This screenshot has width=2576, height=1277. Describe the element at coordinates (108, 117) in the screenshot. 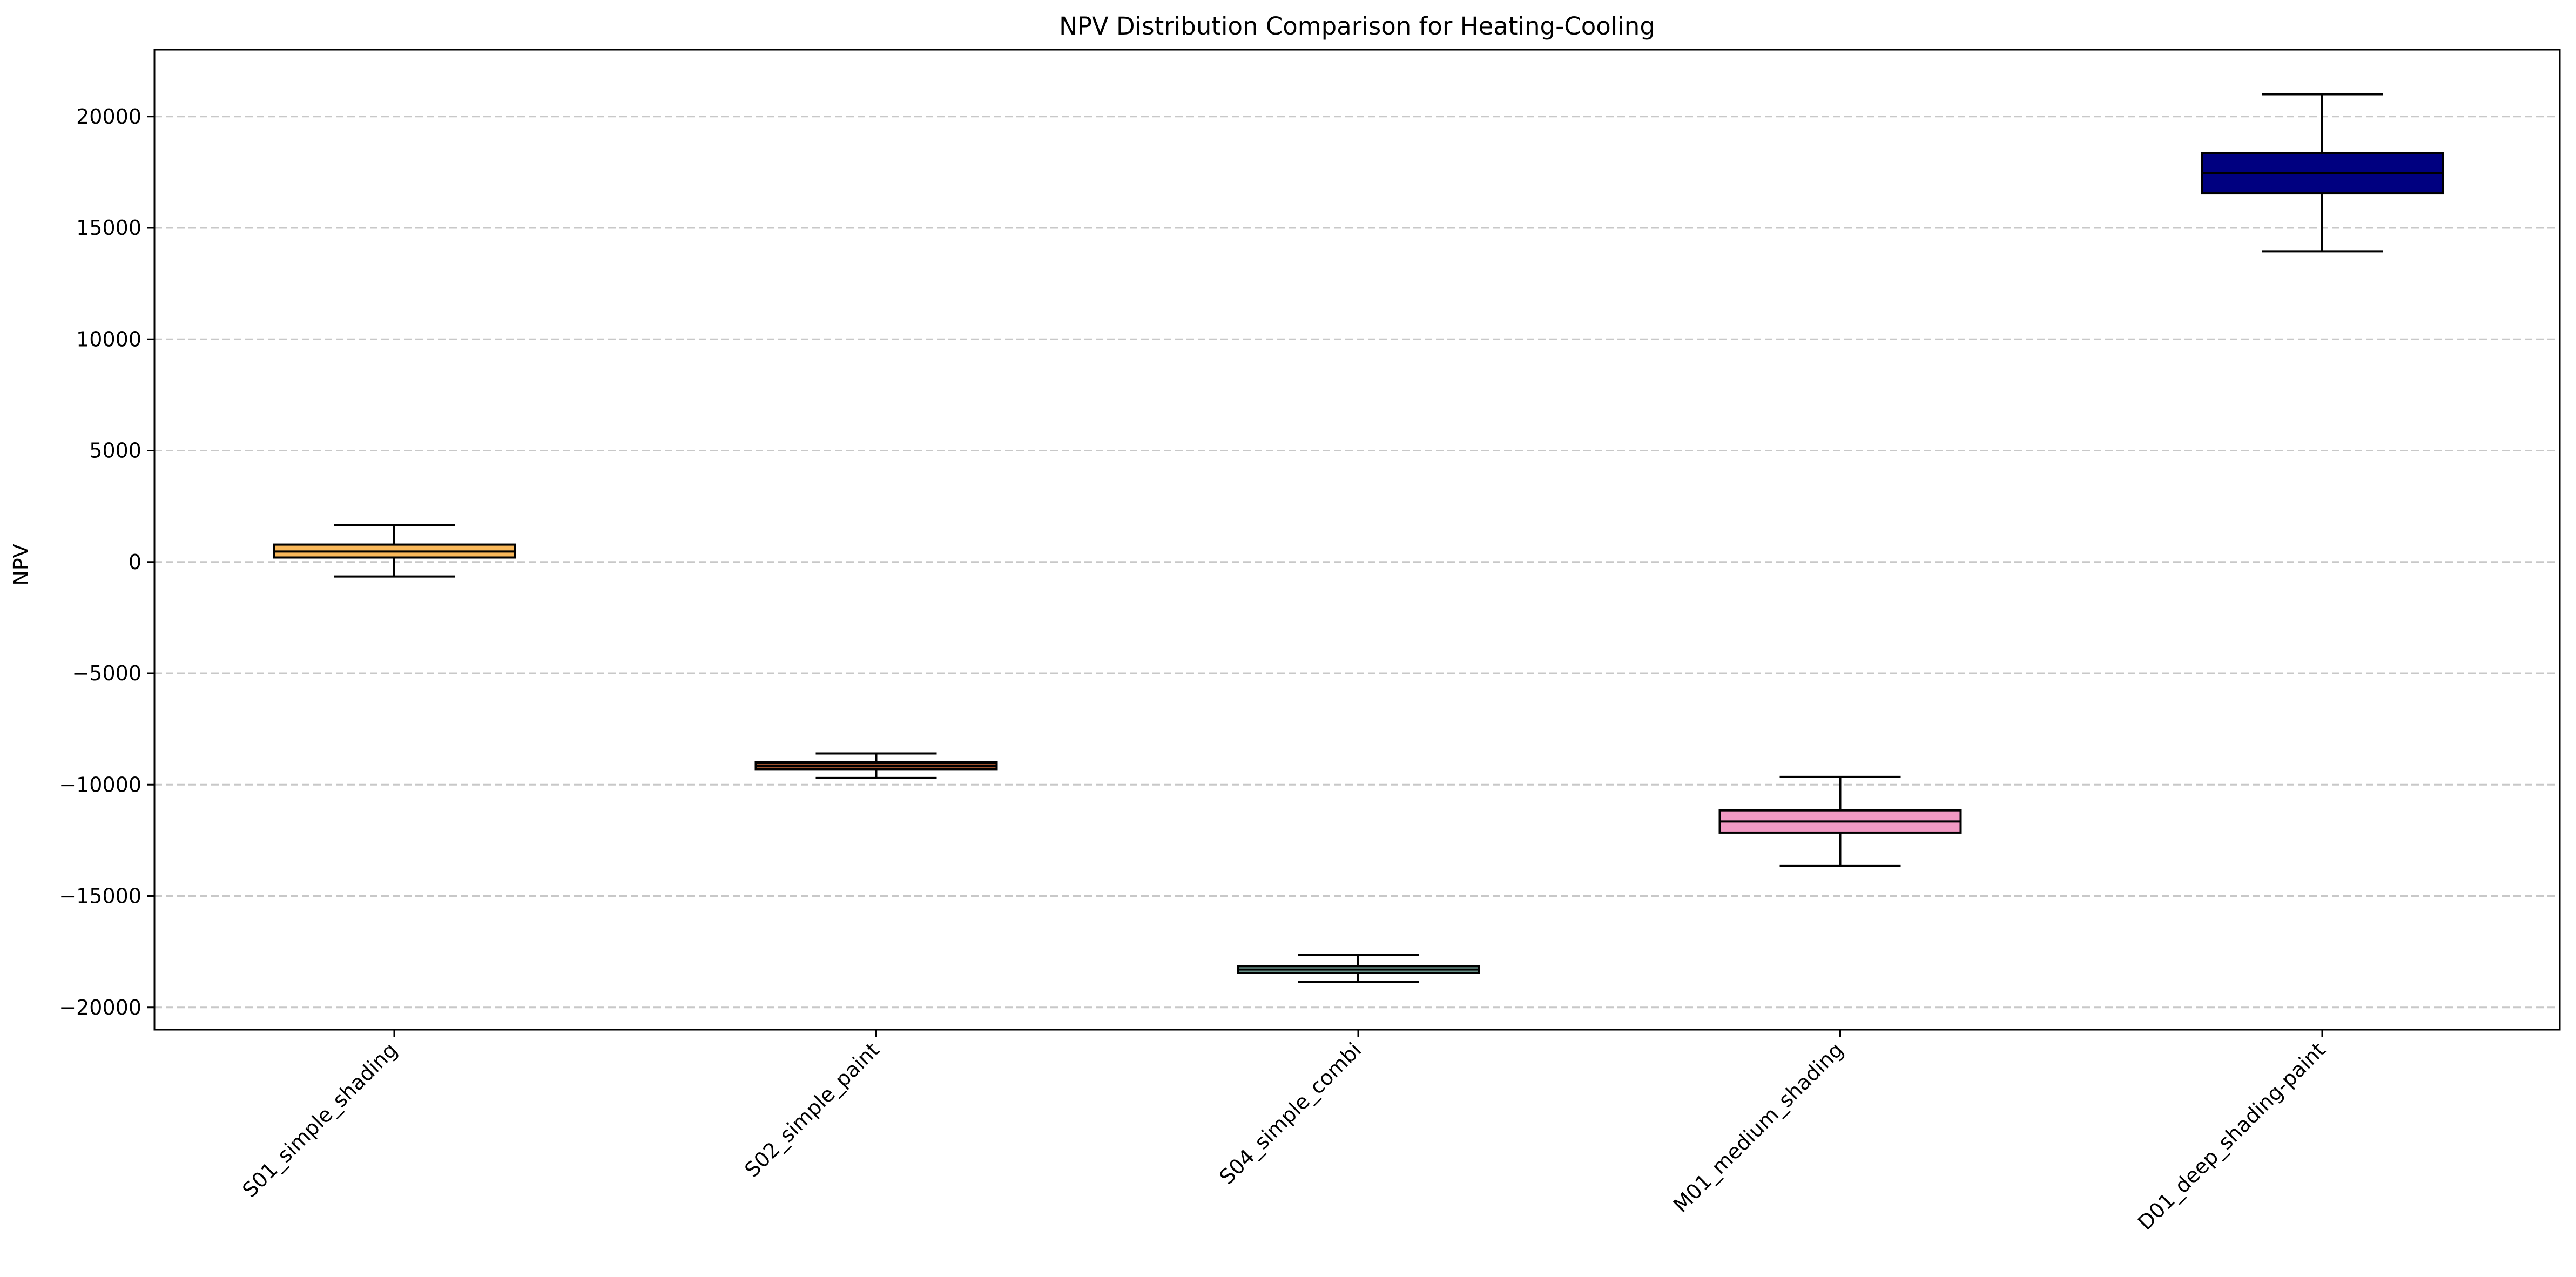

I see `y-tick-label: 20000` at that location.